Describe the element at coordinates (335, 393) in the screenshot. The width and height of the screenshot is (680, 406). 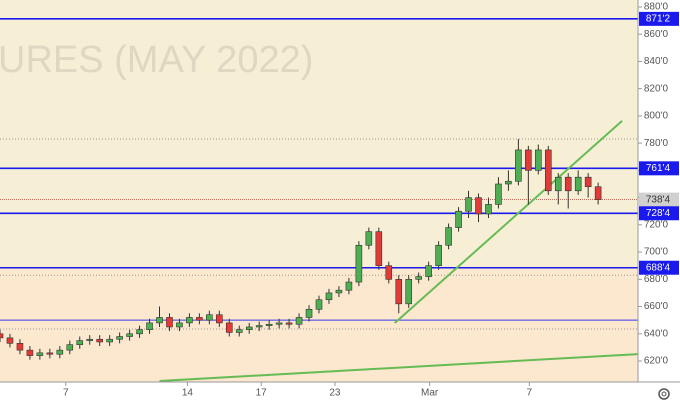
I see `x-tick-label: 23` at that location.